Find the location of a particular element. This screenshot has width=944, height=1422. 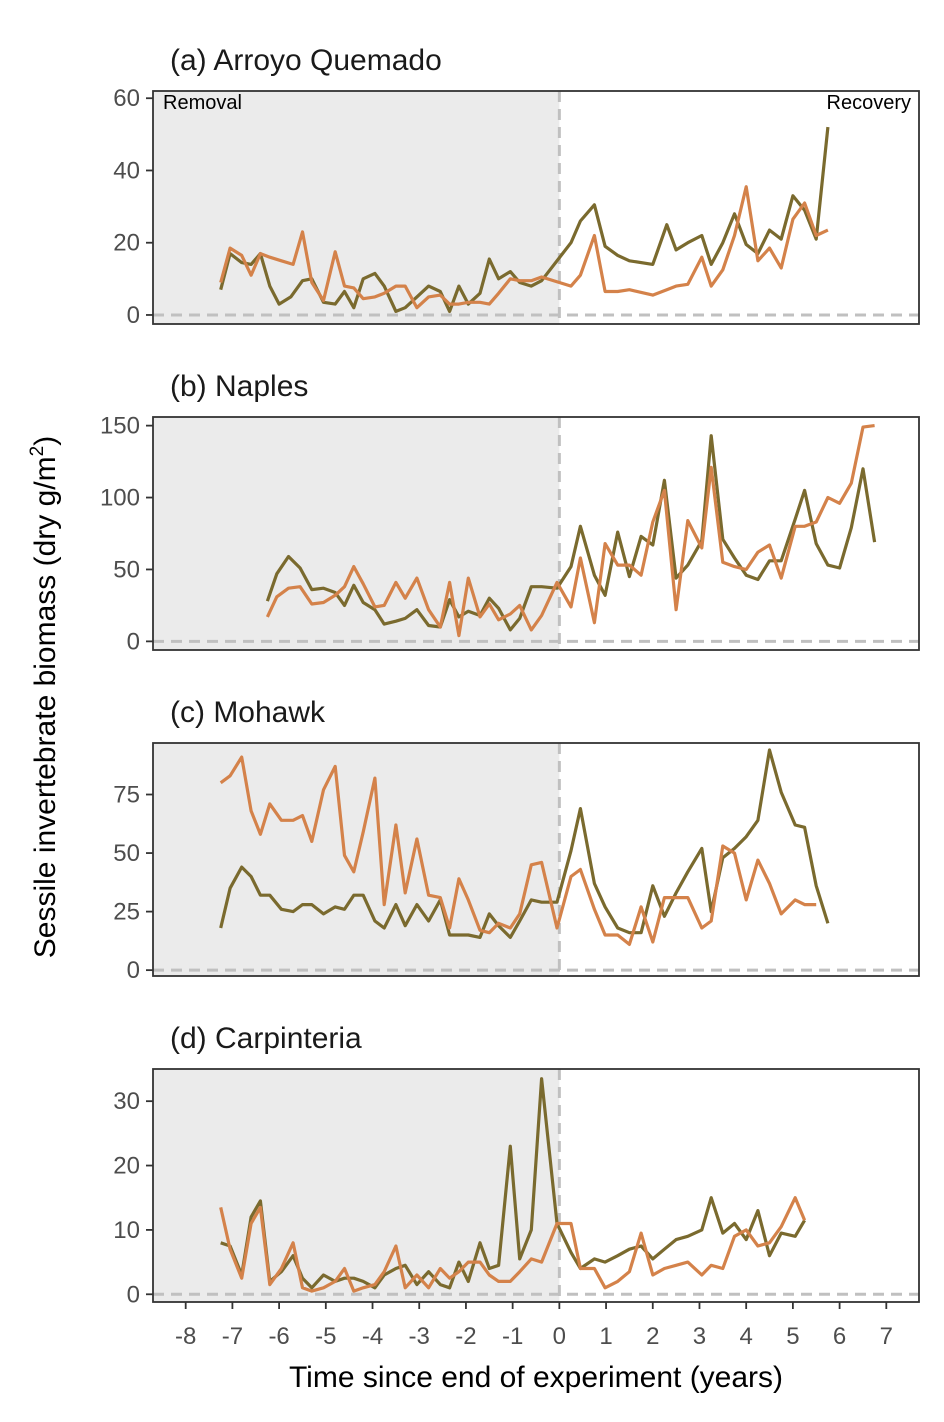

removal-label: Removal is located at coordinates (202, 103).